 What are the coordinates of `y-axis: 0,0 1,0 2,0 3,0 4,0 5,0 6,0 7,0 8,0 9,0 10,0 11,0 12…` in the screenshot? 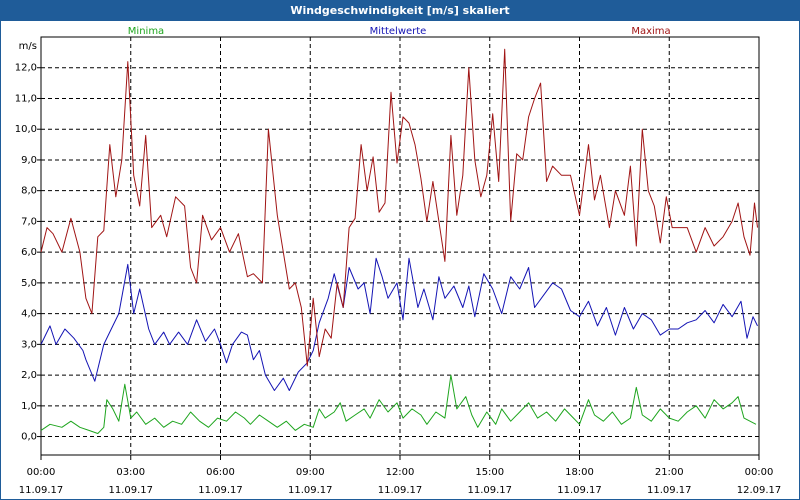 It's located at (28, 242).